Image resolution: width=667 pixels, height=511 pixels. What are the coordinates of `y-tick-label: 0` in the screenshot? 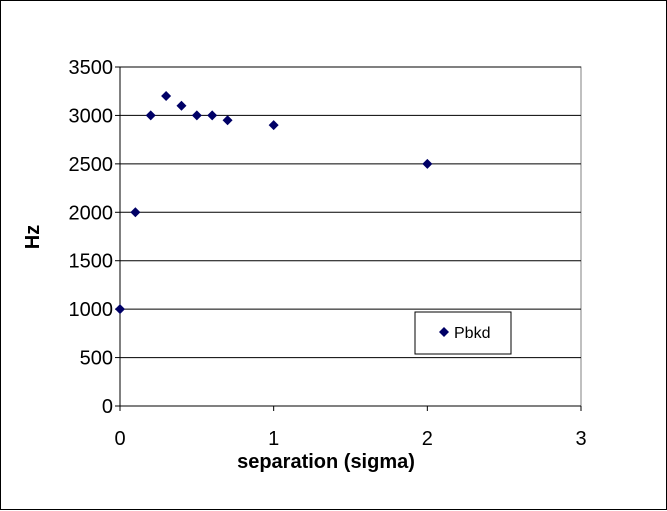 It's located at (107, 407).